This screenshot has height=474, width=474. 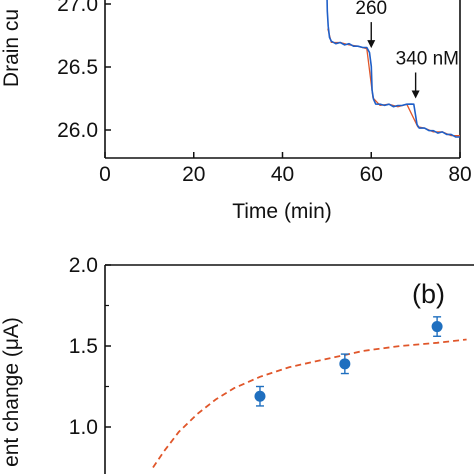 I want to click on panel-b-y-ticks: 2.0 1.5 1.0, so click(x=90, y=346).